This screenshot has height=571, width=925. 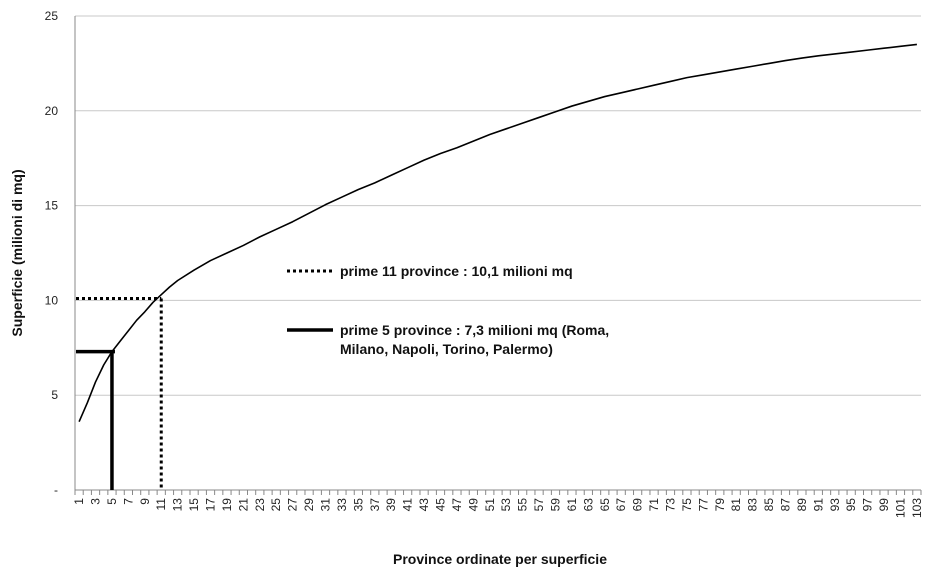 I want to click on y-tick-labels: - 5 10 15 20 25, so click(x=52, y=253).